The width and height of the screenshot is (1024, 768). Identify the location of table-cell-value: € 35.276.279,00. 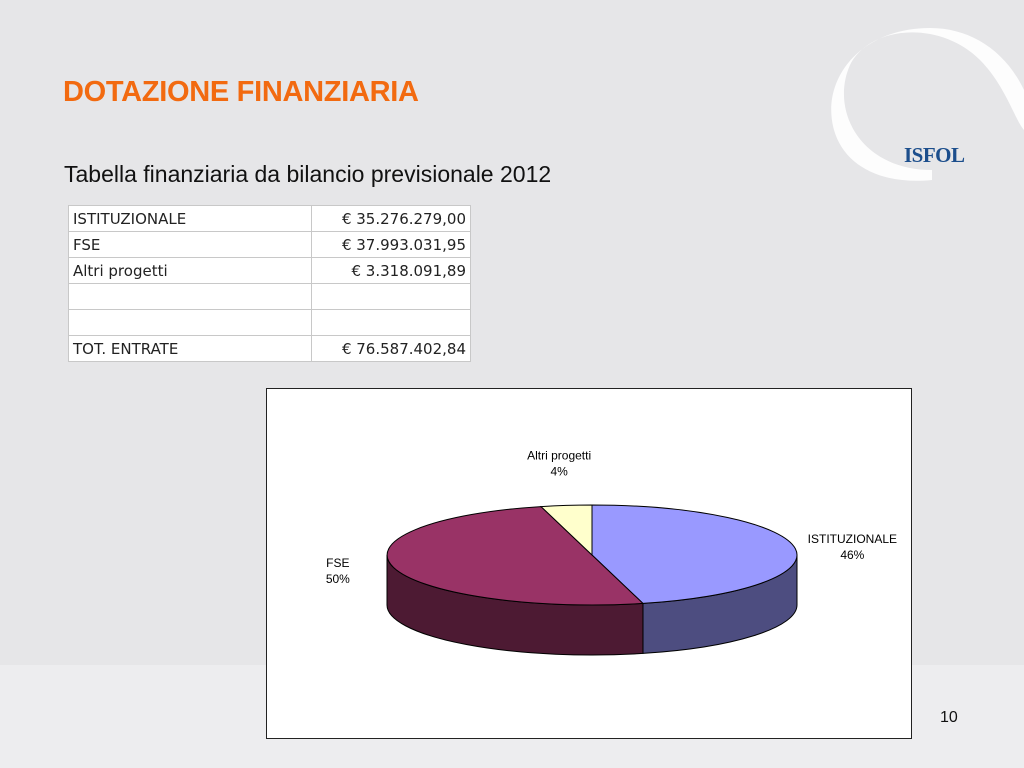
(391, 218).